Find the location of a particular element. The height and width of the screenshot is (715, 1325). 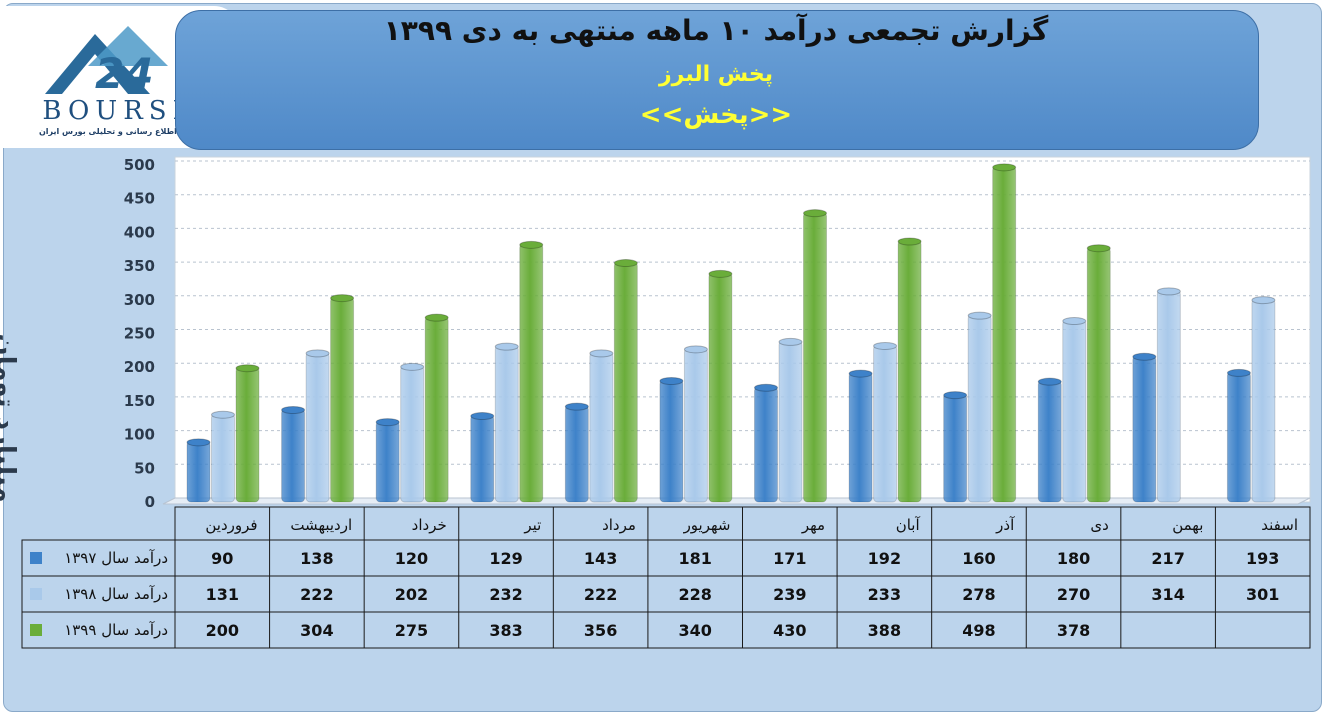

y-tick-label: 450 is located at coordinates (139, 199).